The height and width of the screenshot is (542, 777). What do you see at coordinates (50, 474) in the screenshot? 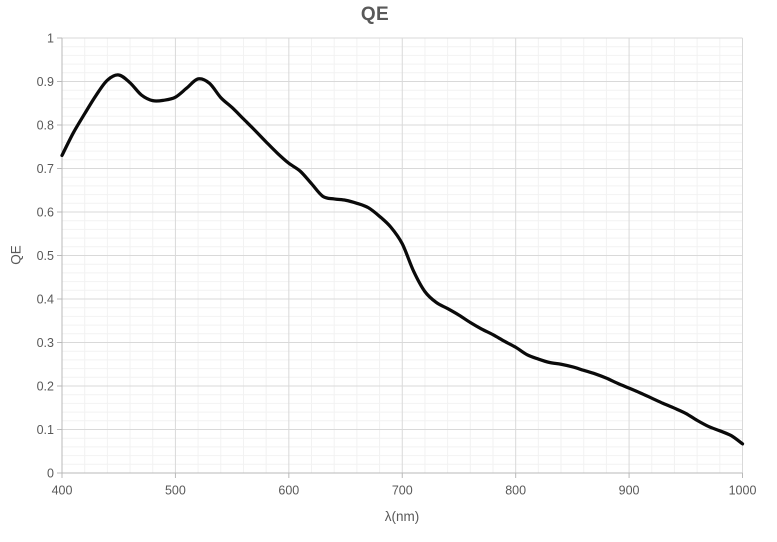
I see `y-tick-label: 0` at bounding box center [50, 474].